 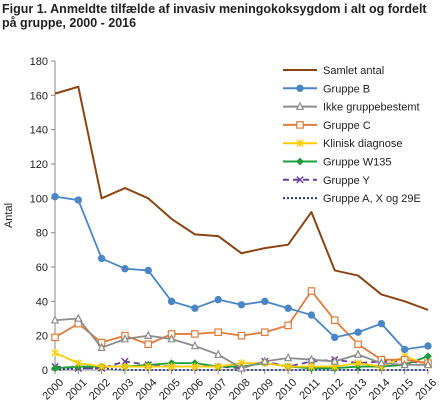 I want to click on legend-item: Gruppe C, so click(x=327, y=126).